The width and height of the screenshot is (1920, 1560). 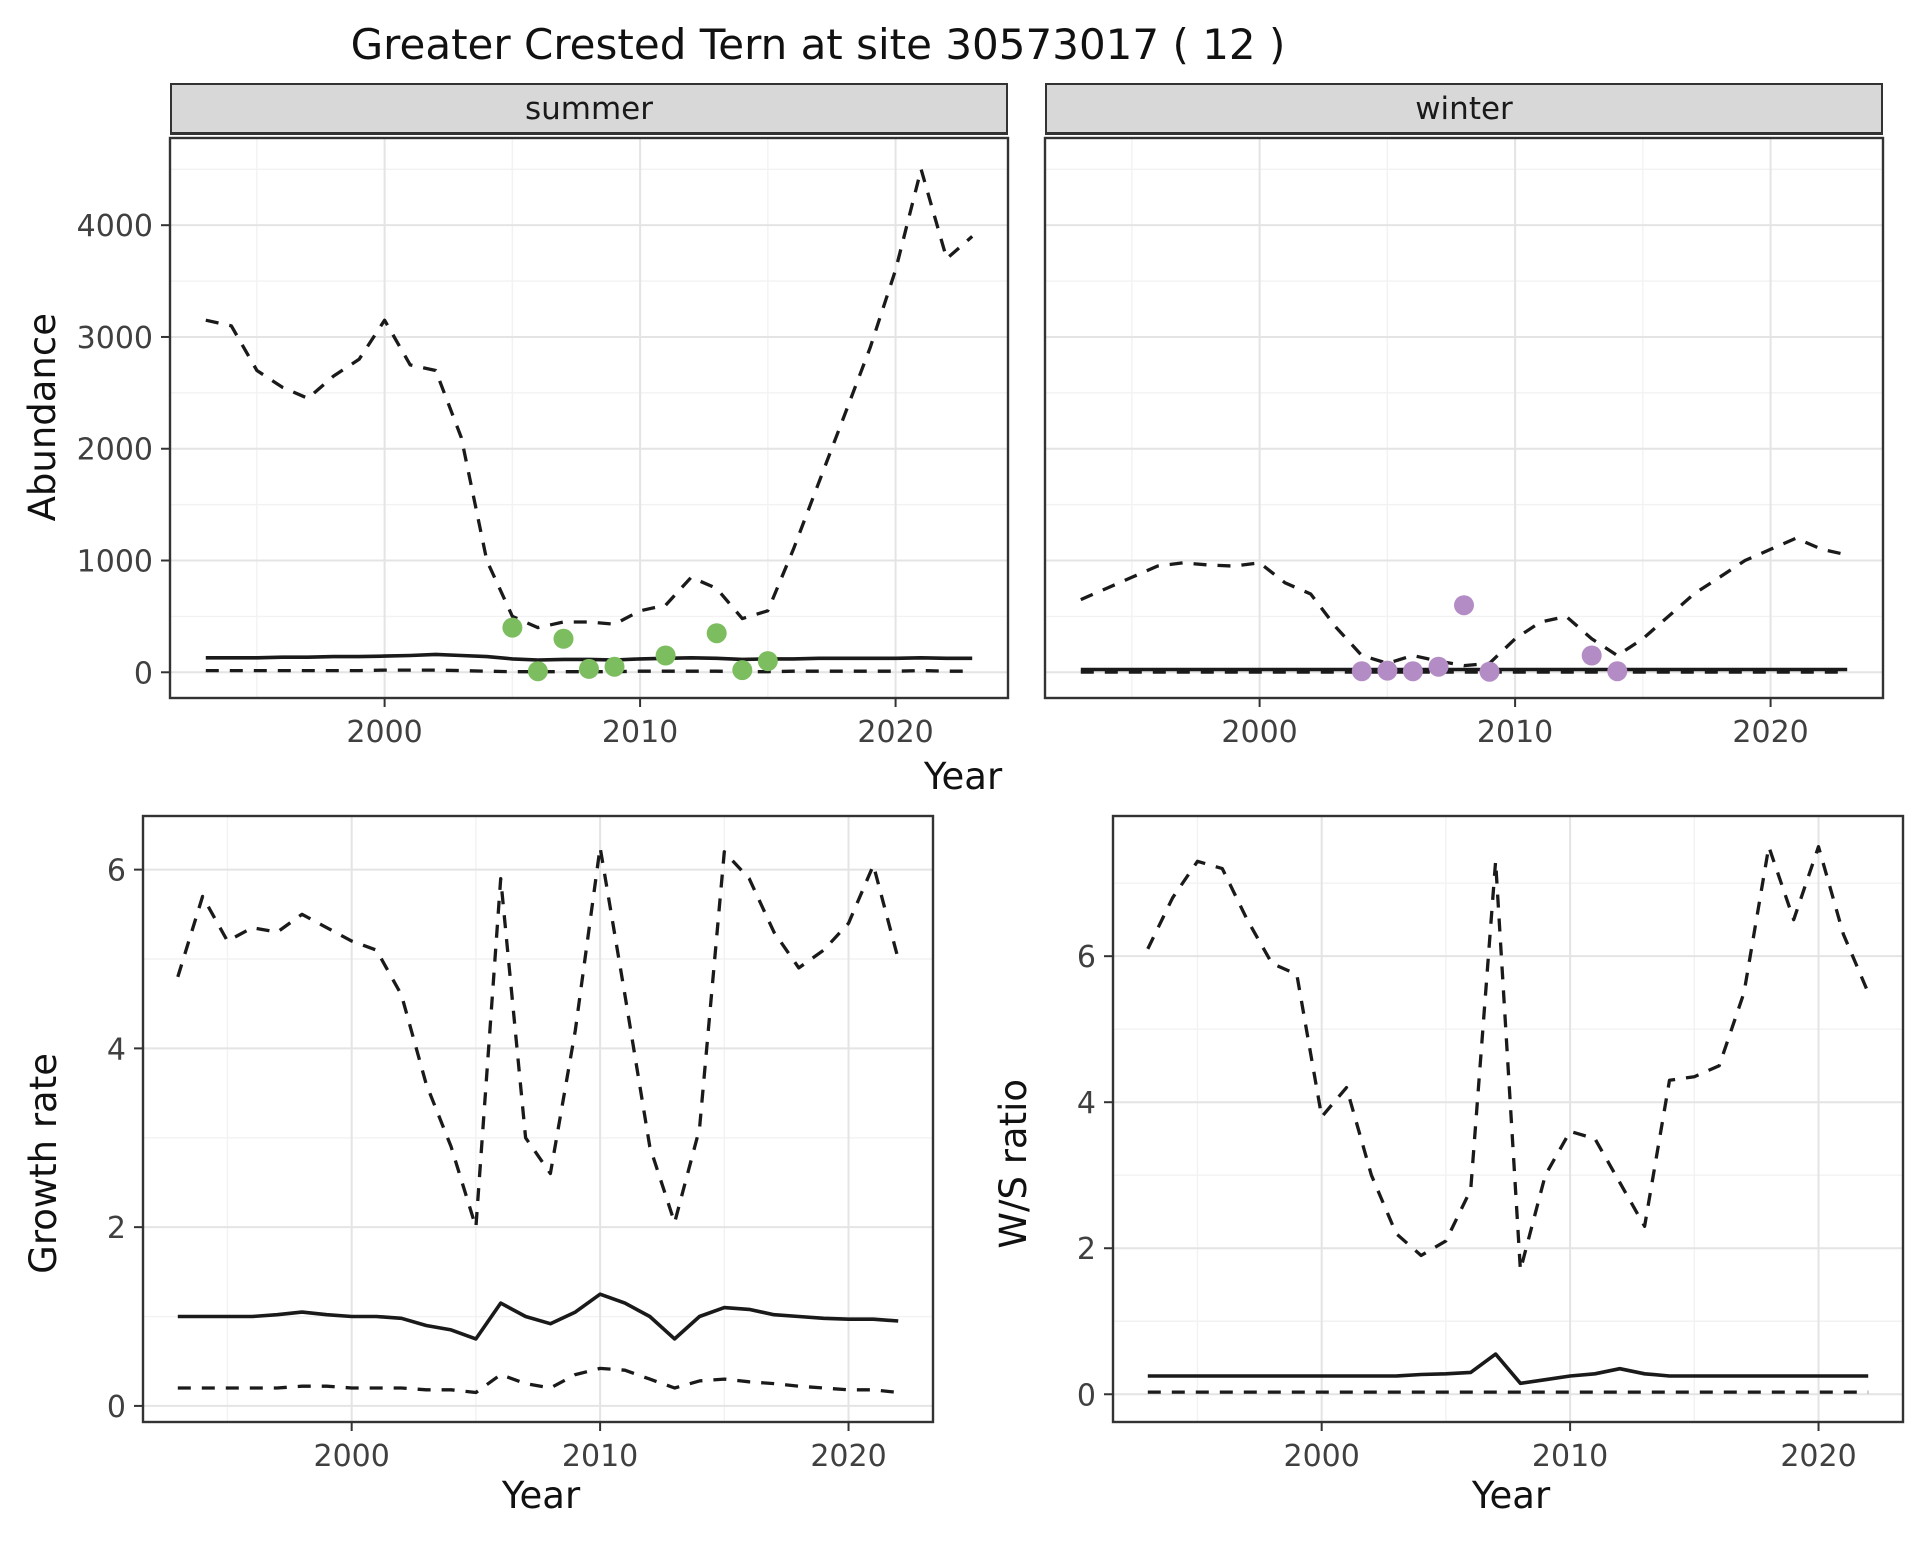 I want to click on facet-strip-summer: summer, so click(x=589, y=109).